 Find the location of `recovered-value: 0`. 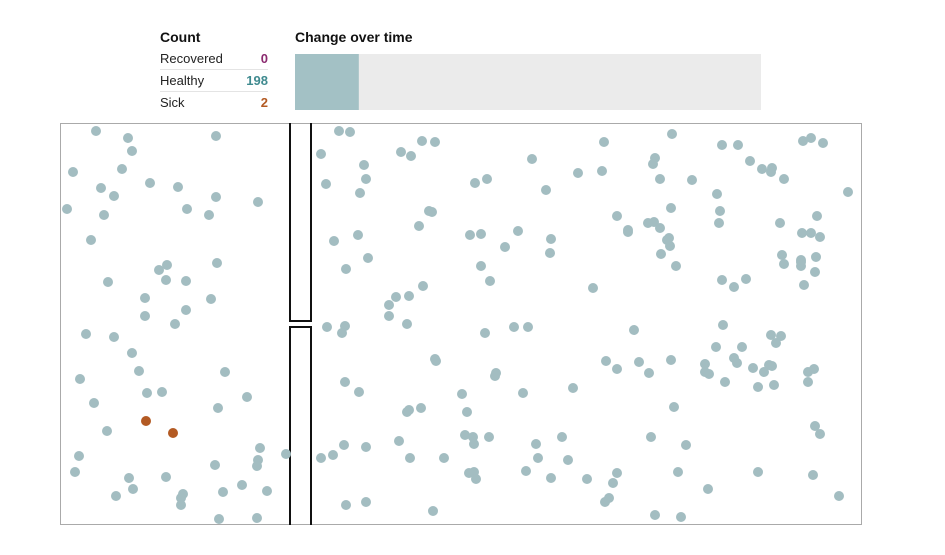

recovered-value: 0 is located at coordinates (264, 58).